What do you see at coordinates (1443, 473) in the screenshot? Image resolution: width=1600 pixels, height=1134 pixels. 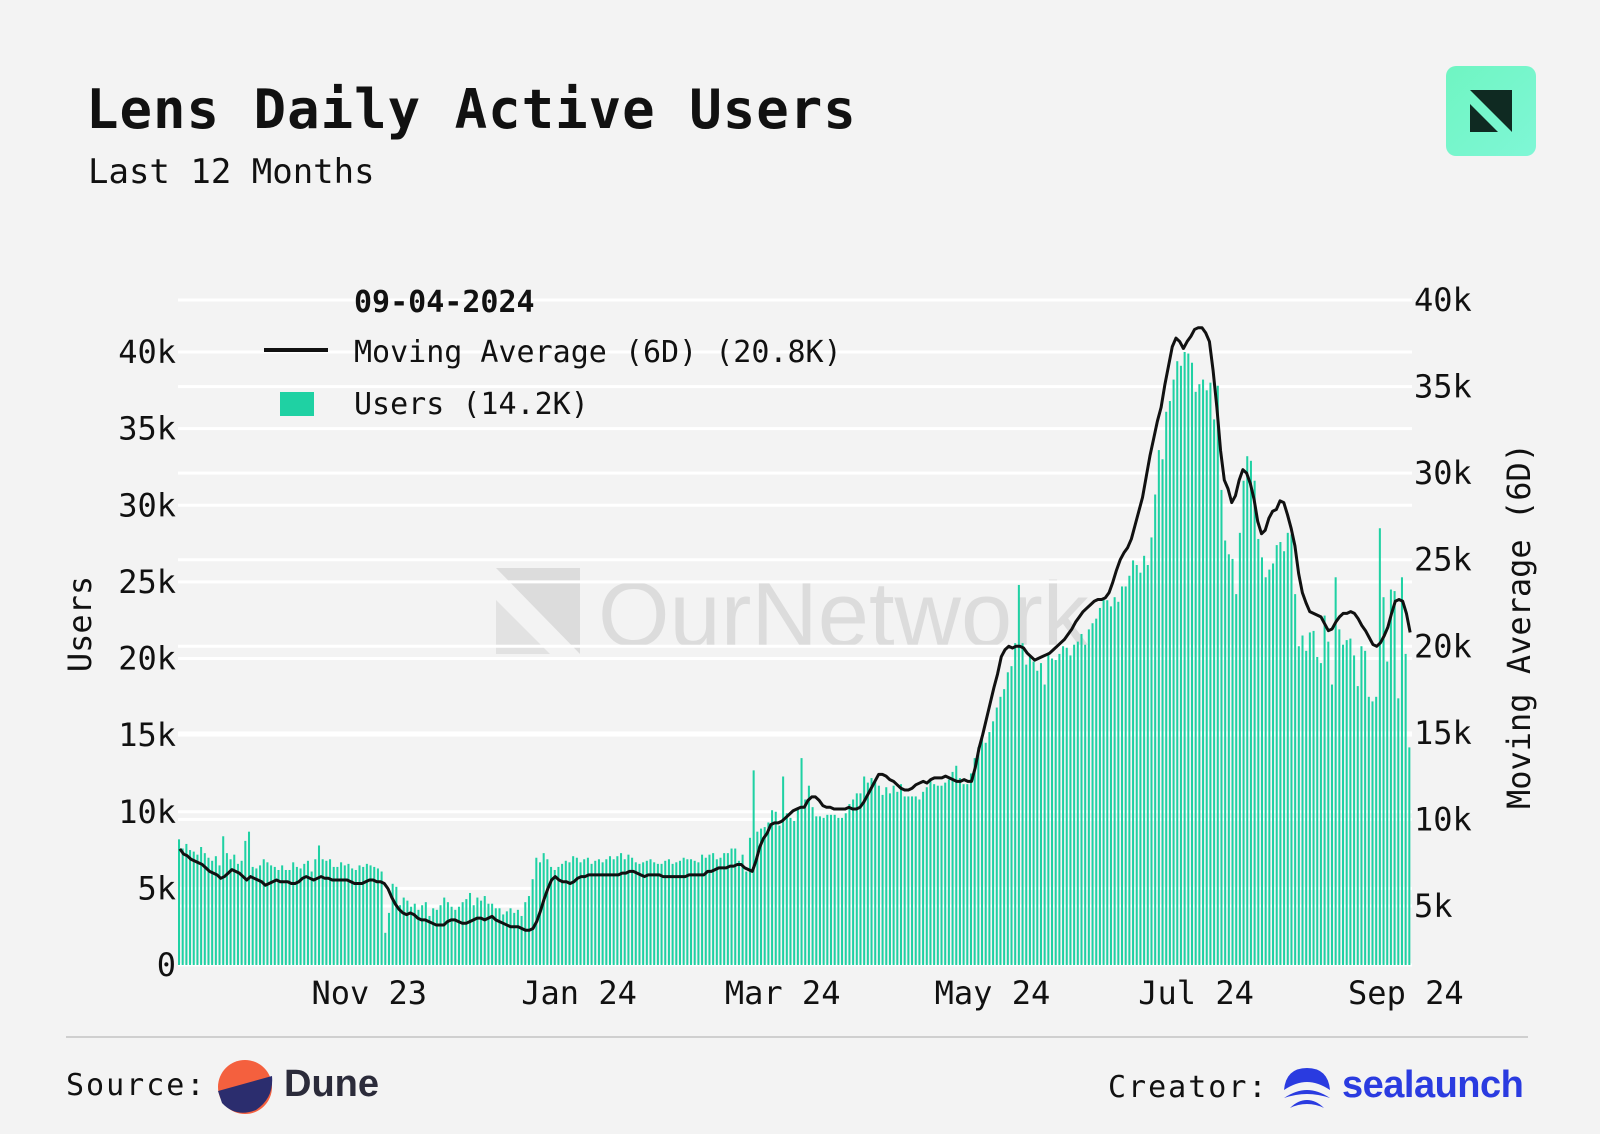 I see `right-tick-label: 30k` at bounding box center [1443, 473].